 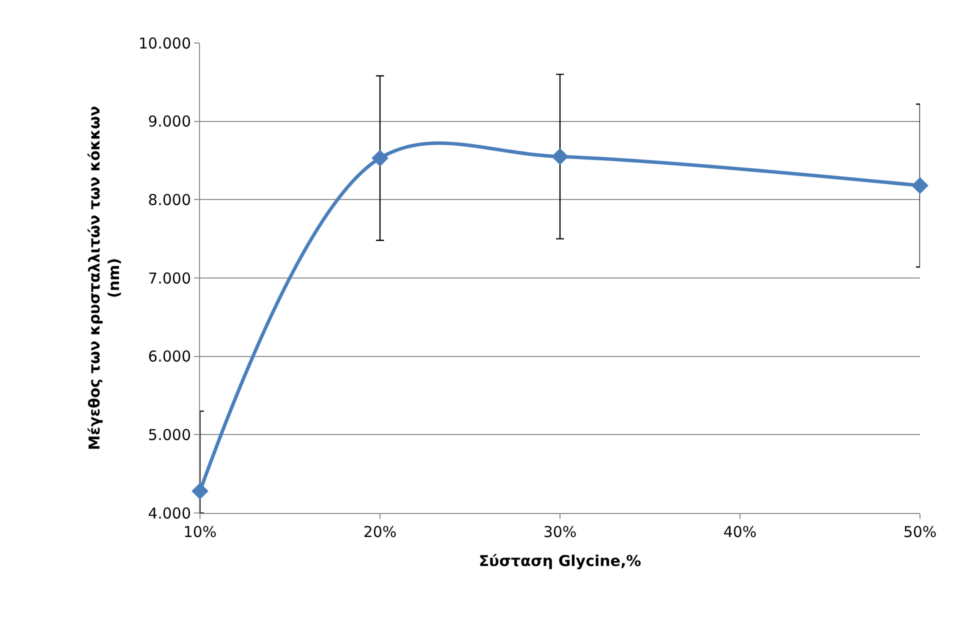 What do you see at coordinates (560, 532) in the screenshot?
I see `x-tick-label: 30%` at bounding box center [560, 532].